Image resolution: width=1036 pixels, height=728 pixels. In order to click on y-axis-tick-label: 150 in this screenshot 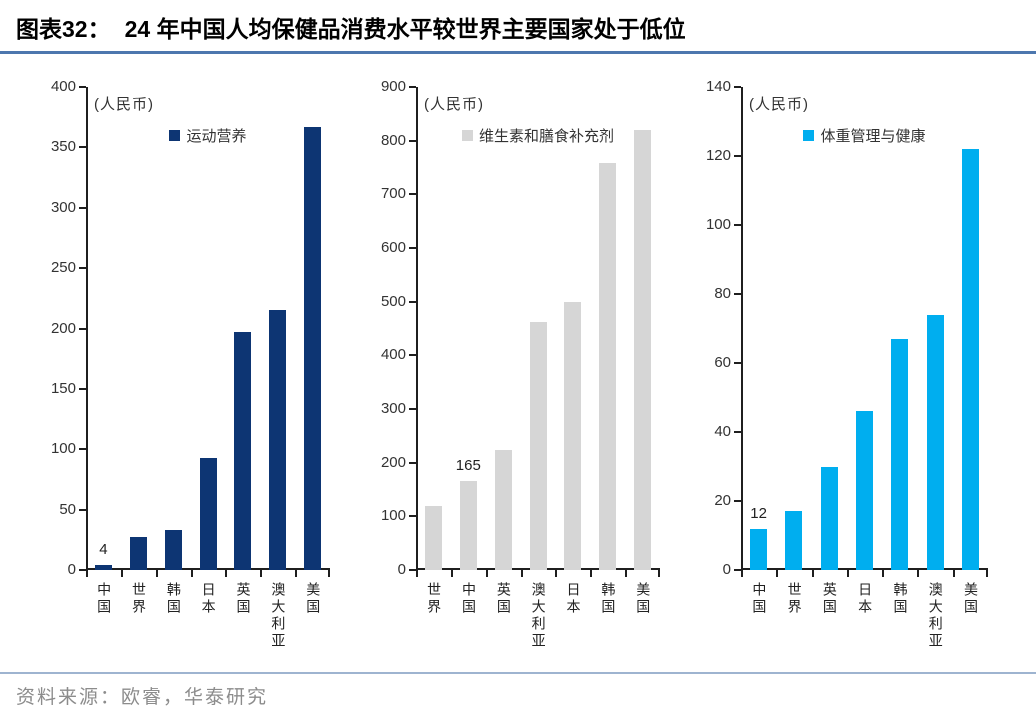, I will do `click(63, 388)`.